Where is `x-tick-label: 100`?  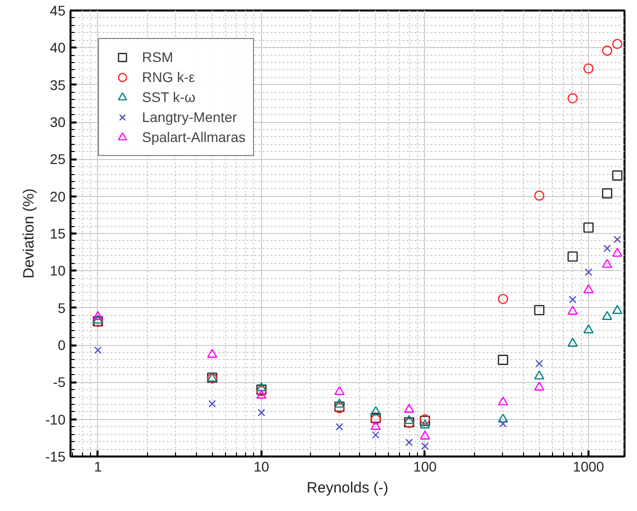
x-tick-label: 100 is located at coordinates (425, 466).